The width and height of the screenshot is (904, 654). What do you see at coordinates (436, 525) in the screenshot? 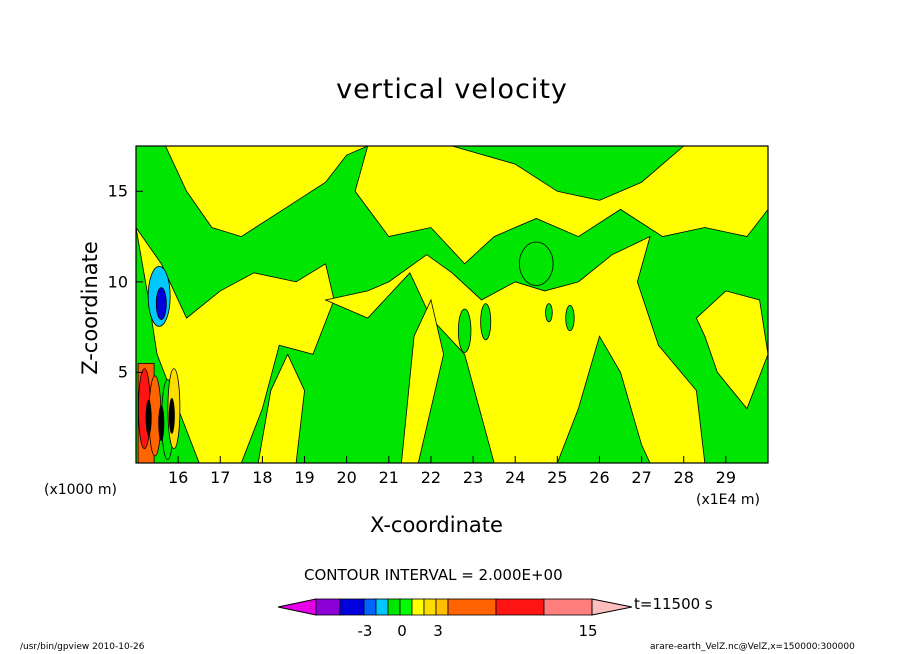
I see `x-axis-label: X-coordinate` at bounding box center [436, 525].